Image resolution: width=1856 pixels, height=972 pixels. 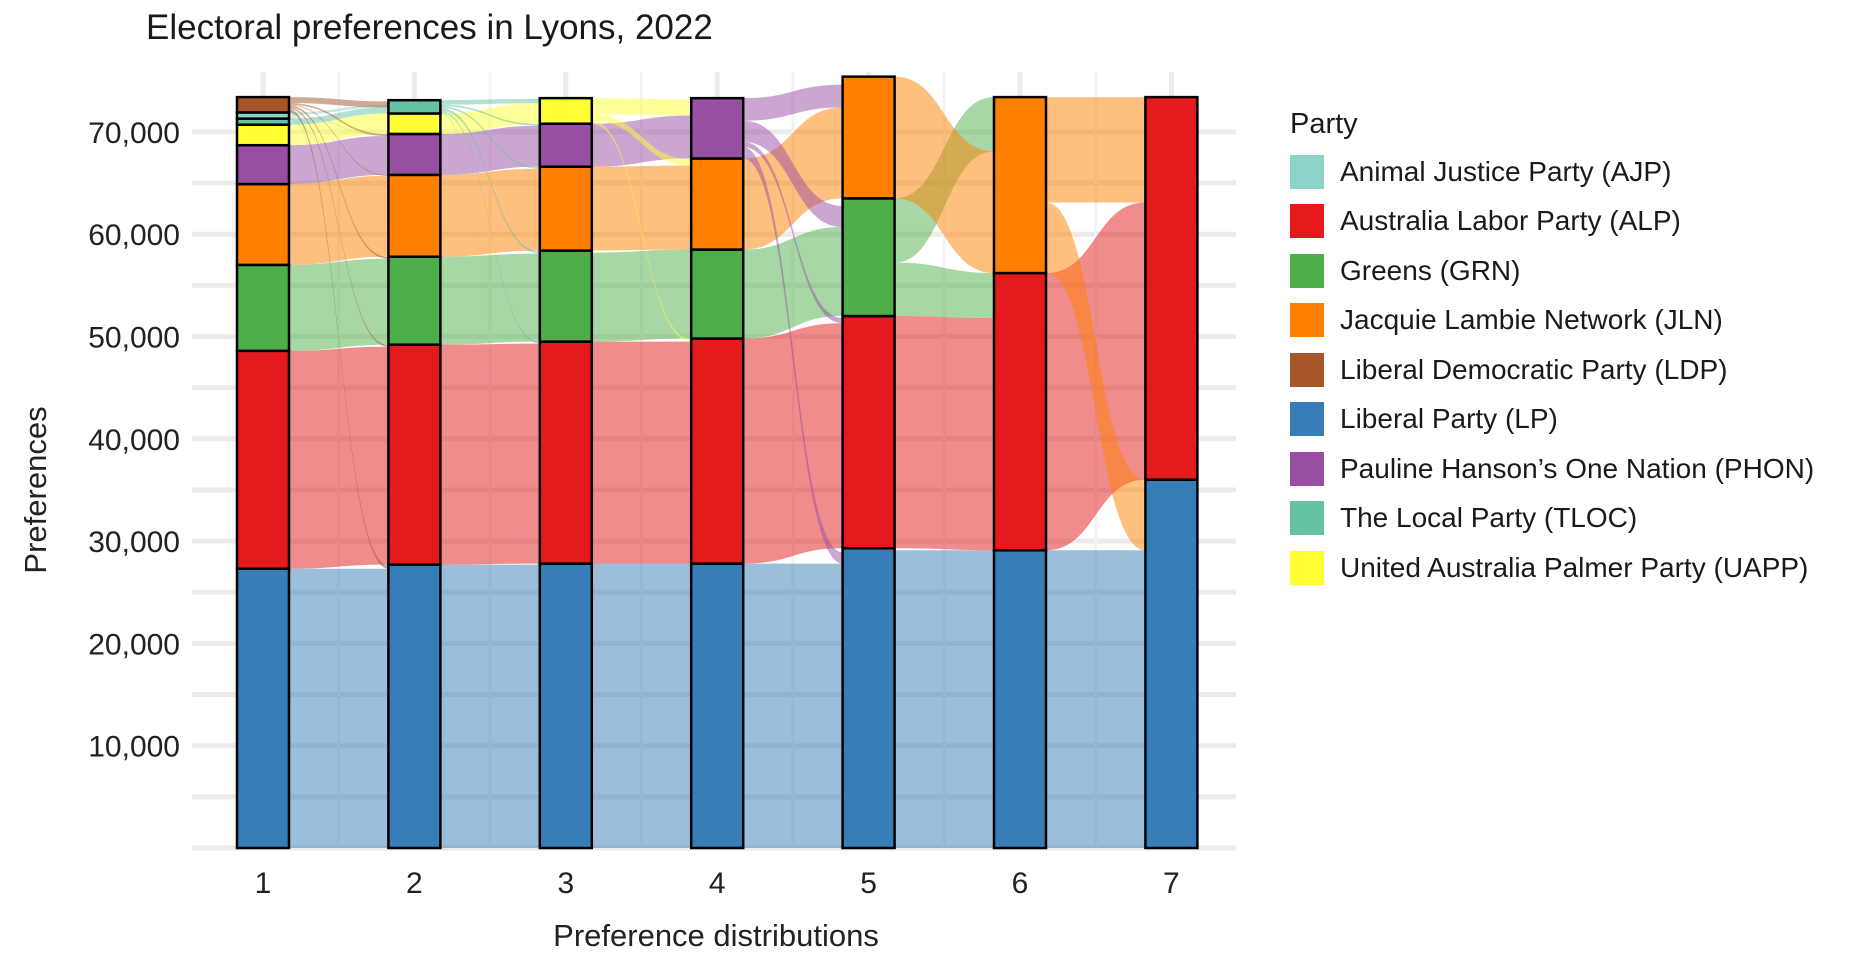 What do you see at coordinates (339, 116) in the screenshot?
I see `flow-tloc` at bounding box center [339, 116].